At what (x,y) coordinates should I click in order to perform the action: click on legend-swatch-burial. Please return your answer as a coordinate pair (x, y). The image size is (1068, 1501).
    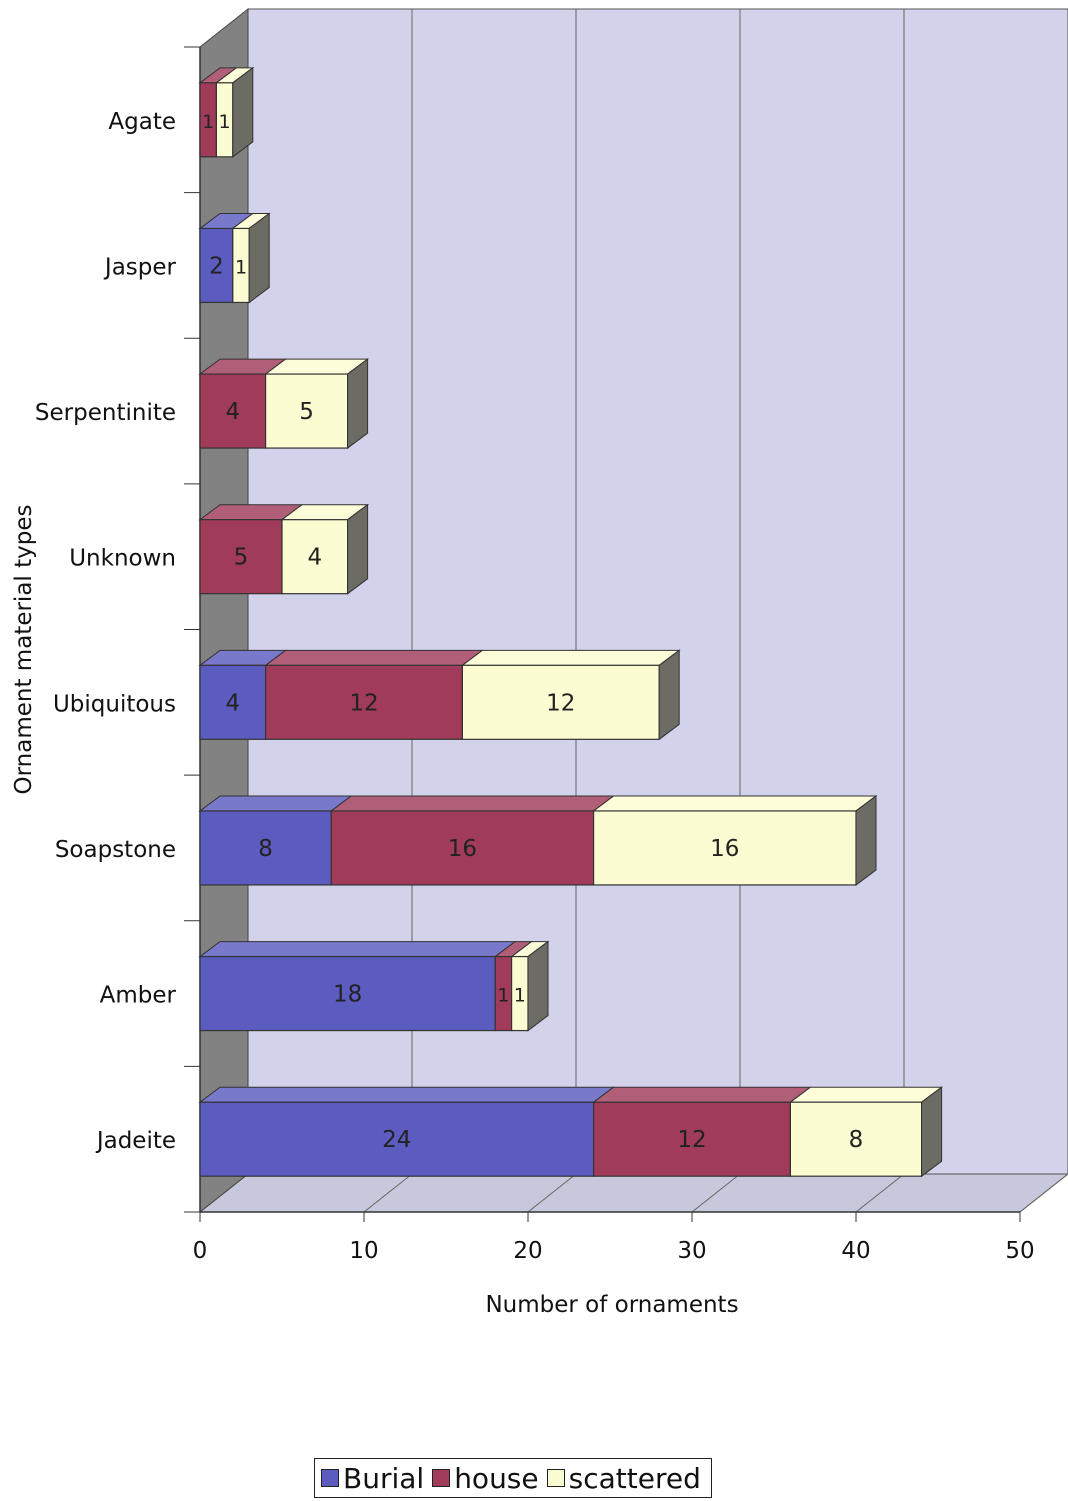
    Looking at the image, I should click on (330, 1478).